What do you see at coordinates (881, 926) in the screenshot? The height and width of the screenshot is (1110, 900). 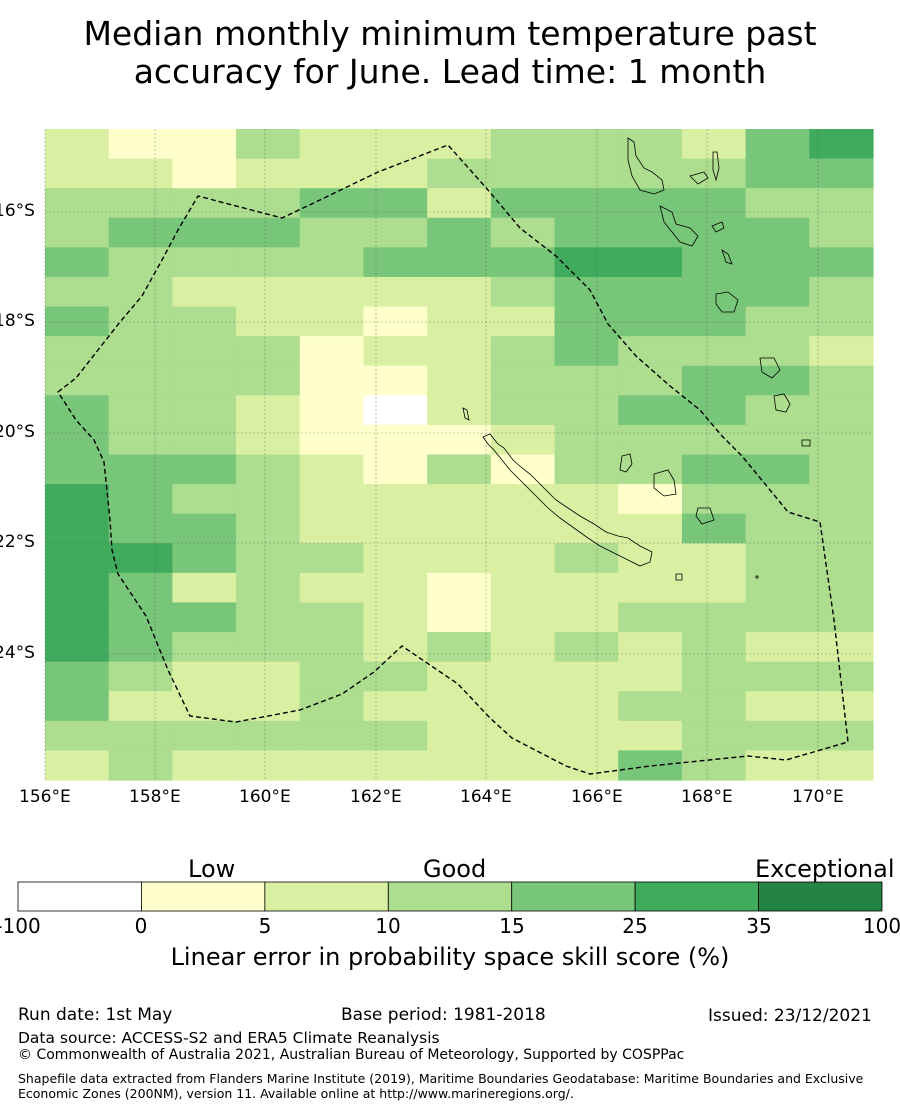 I see `colorbar-tick-label: 100` at bounding box center [881, 926].